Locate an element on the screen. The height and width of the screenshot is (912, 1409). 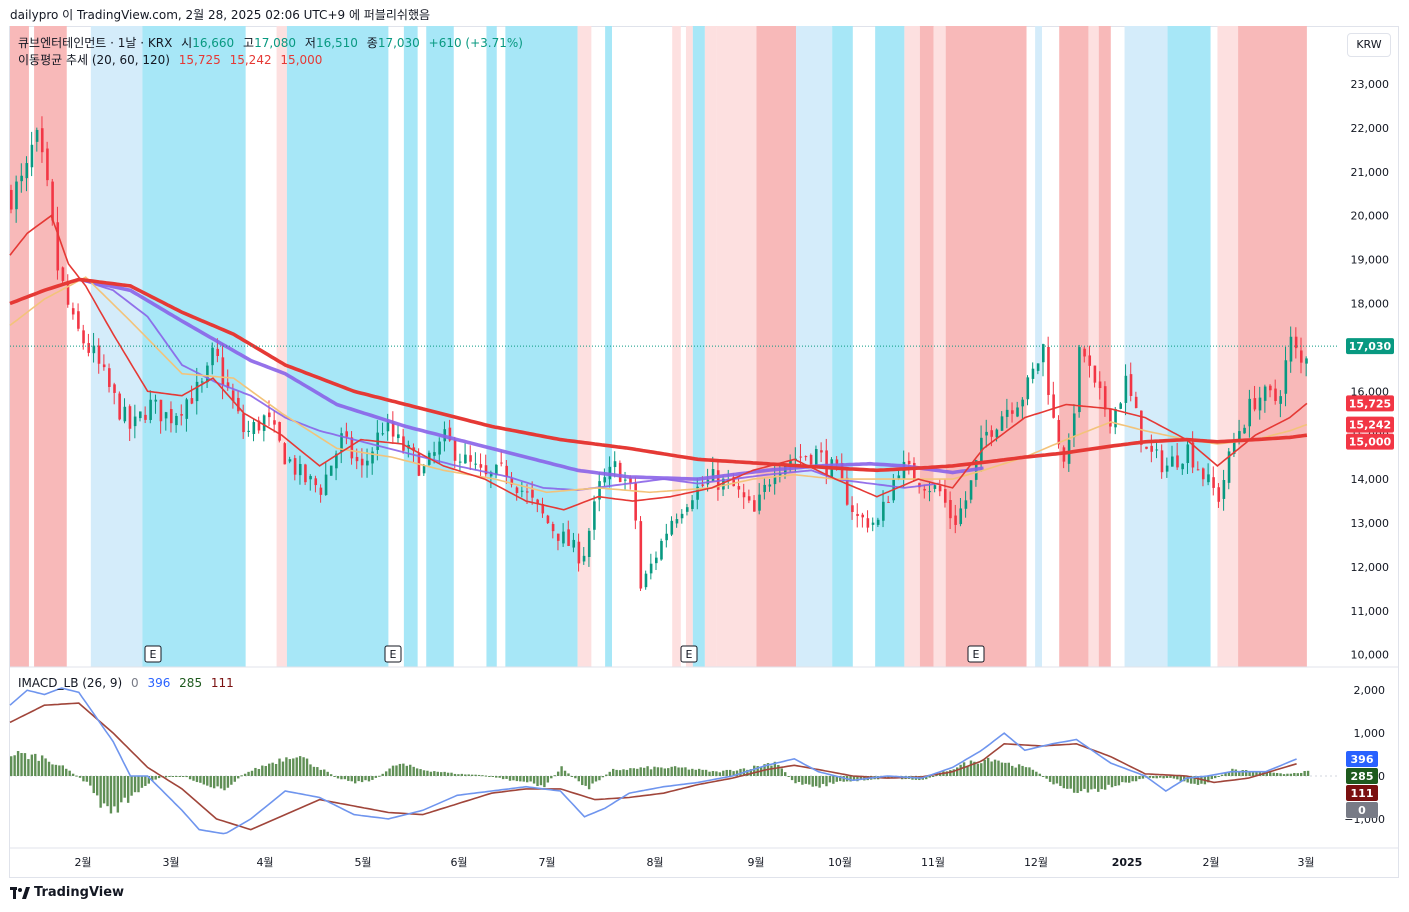
price-tick-label: 18,000 is located at coordinates (1370, 304).